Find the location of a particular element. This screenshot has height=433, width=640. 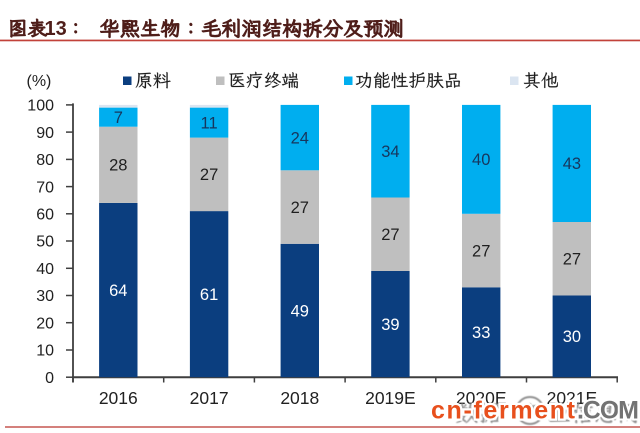

svg-text: 34 is located at coordinates (390, 152).